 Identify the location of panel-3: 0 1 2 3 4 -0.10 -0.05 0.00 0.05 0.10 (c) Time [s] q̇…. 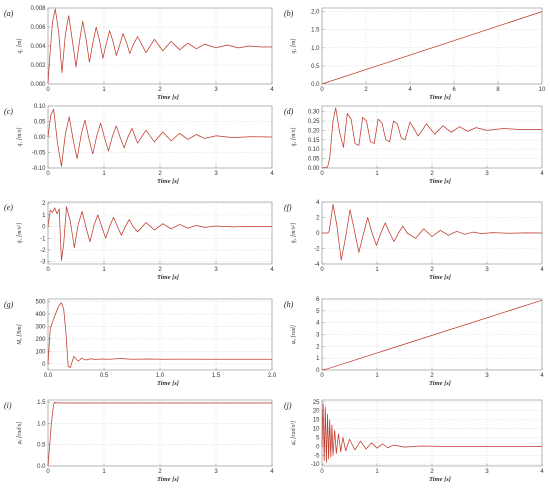
(139, 144).